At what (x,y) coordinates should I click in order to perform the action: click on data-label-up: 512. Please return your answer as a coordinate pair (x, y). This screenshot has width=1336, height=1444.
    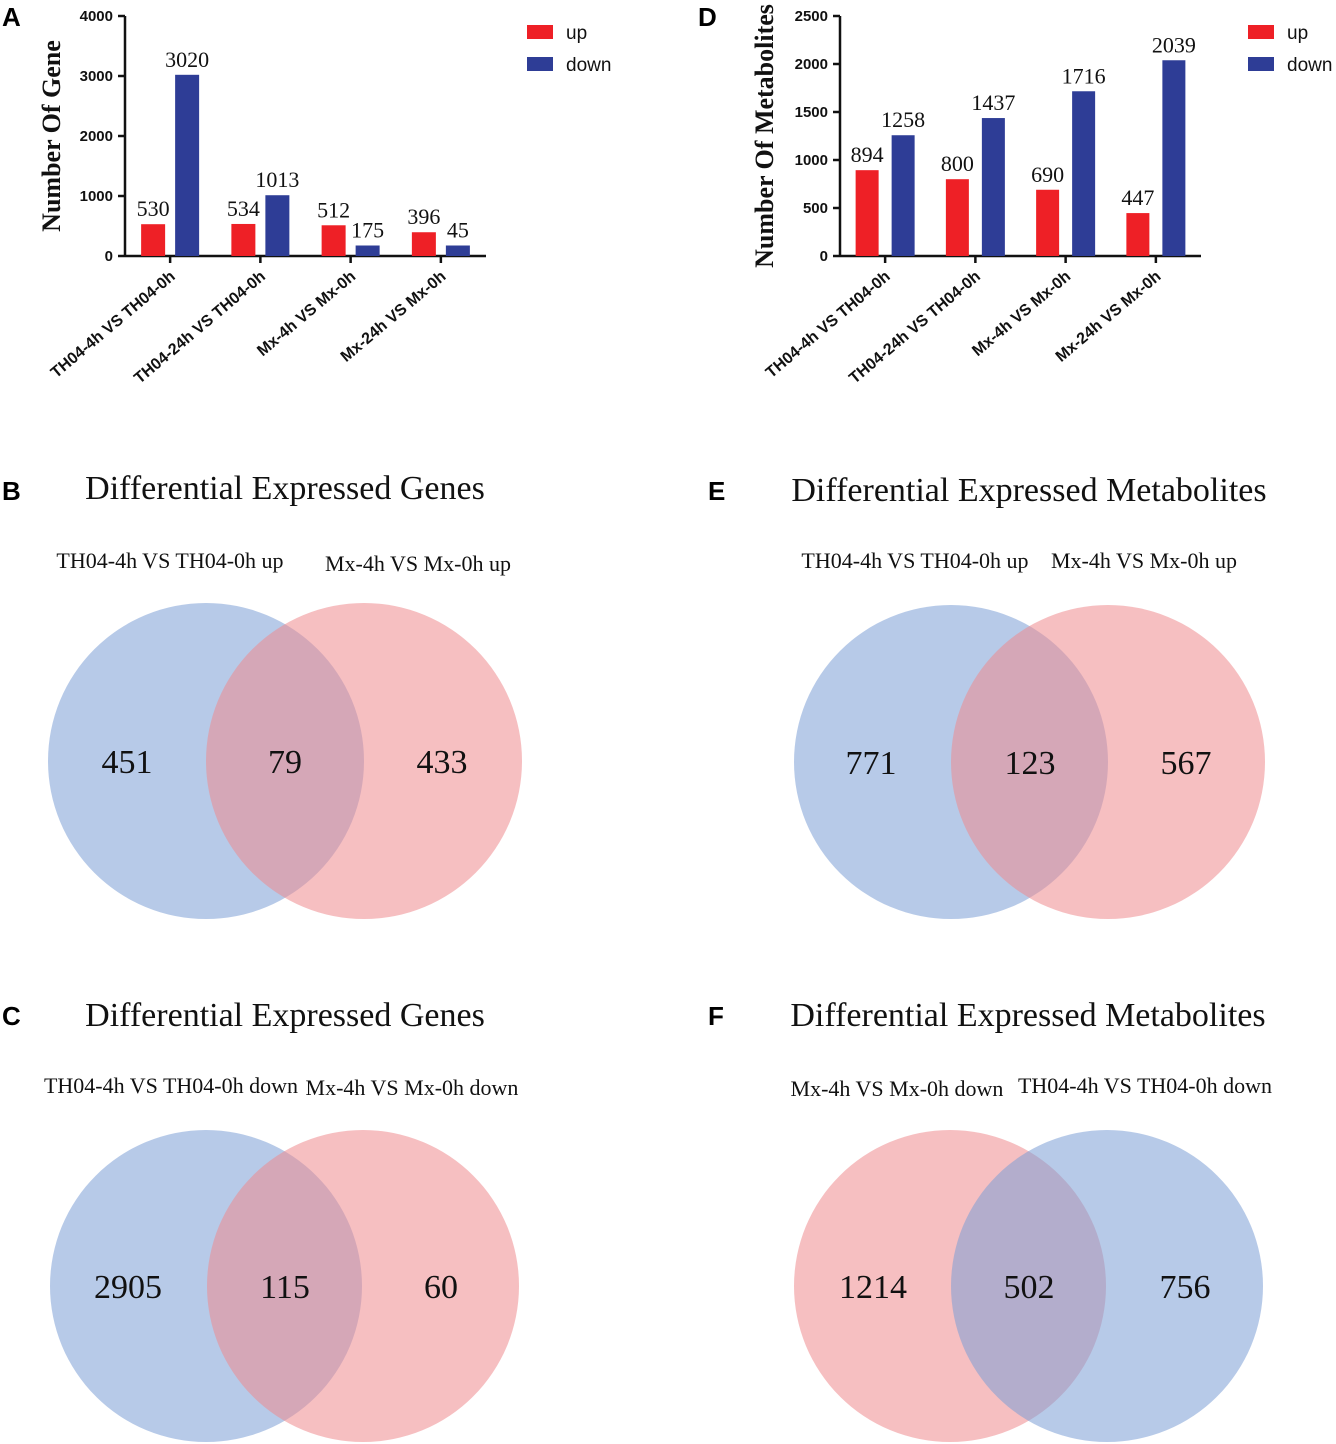
    Looking at the image, I should click on (333, 209).